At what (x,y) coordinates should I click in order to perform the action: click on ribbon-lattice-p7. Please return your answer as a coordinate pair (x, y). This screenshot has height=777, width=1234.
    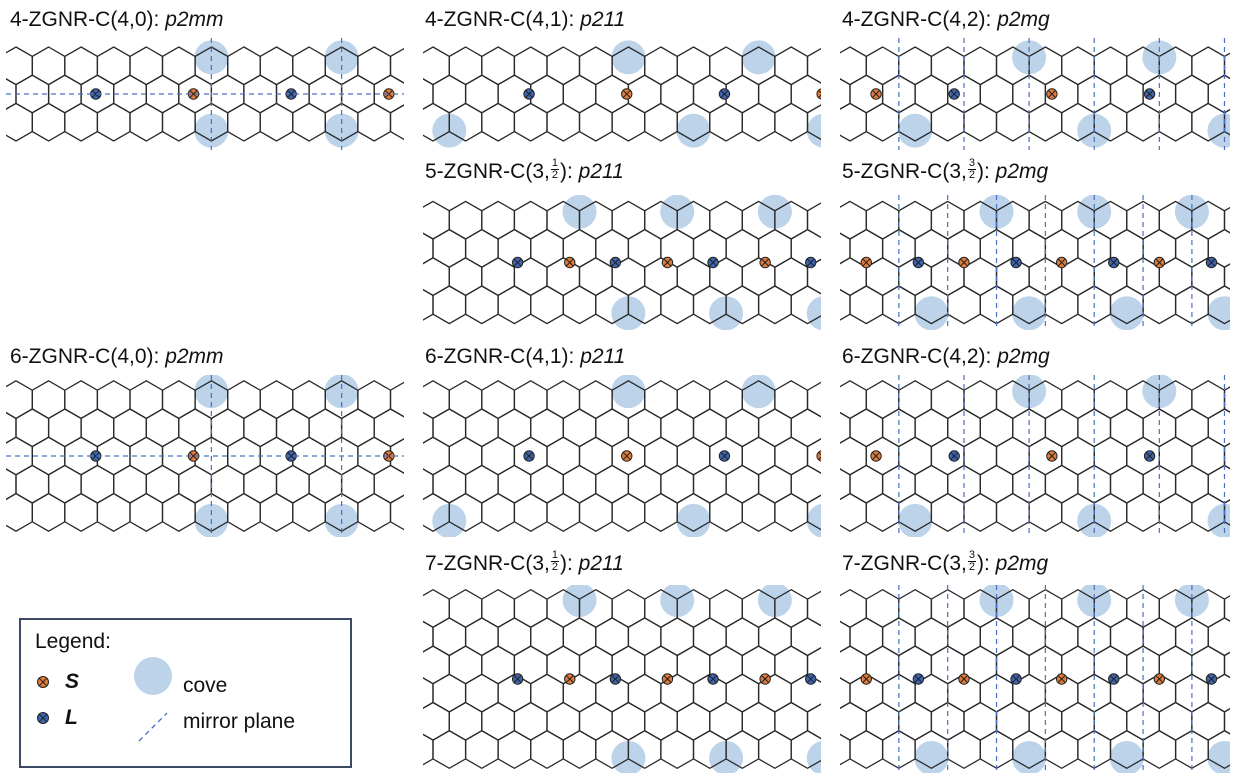
    Looking at the image, I should click on (622, 456).